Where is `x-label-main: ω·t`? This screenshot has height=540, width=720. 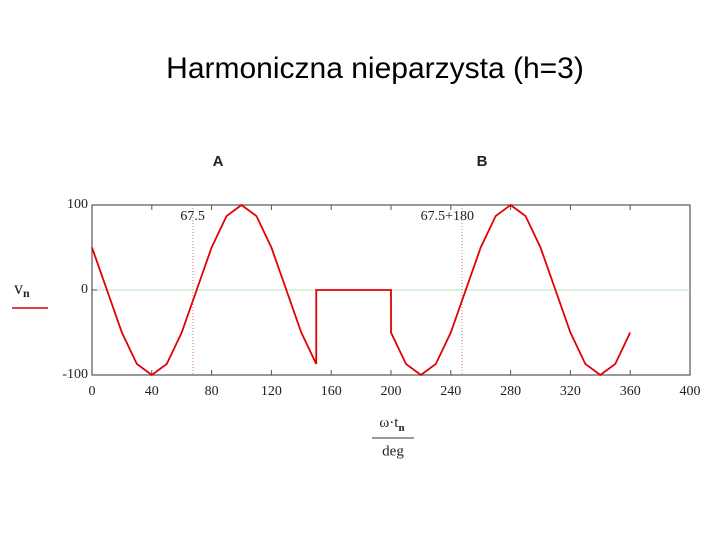 x-label-main: ω·t is located at coordinates (389, 423).